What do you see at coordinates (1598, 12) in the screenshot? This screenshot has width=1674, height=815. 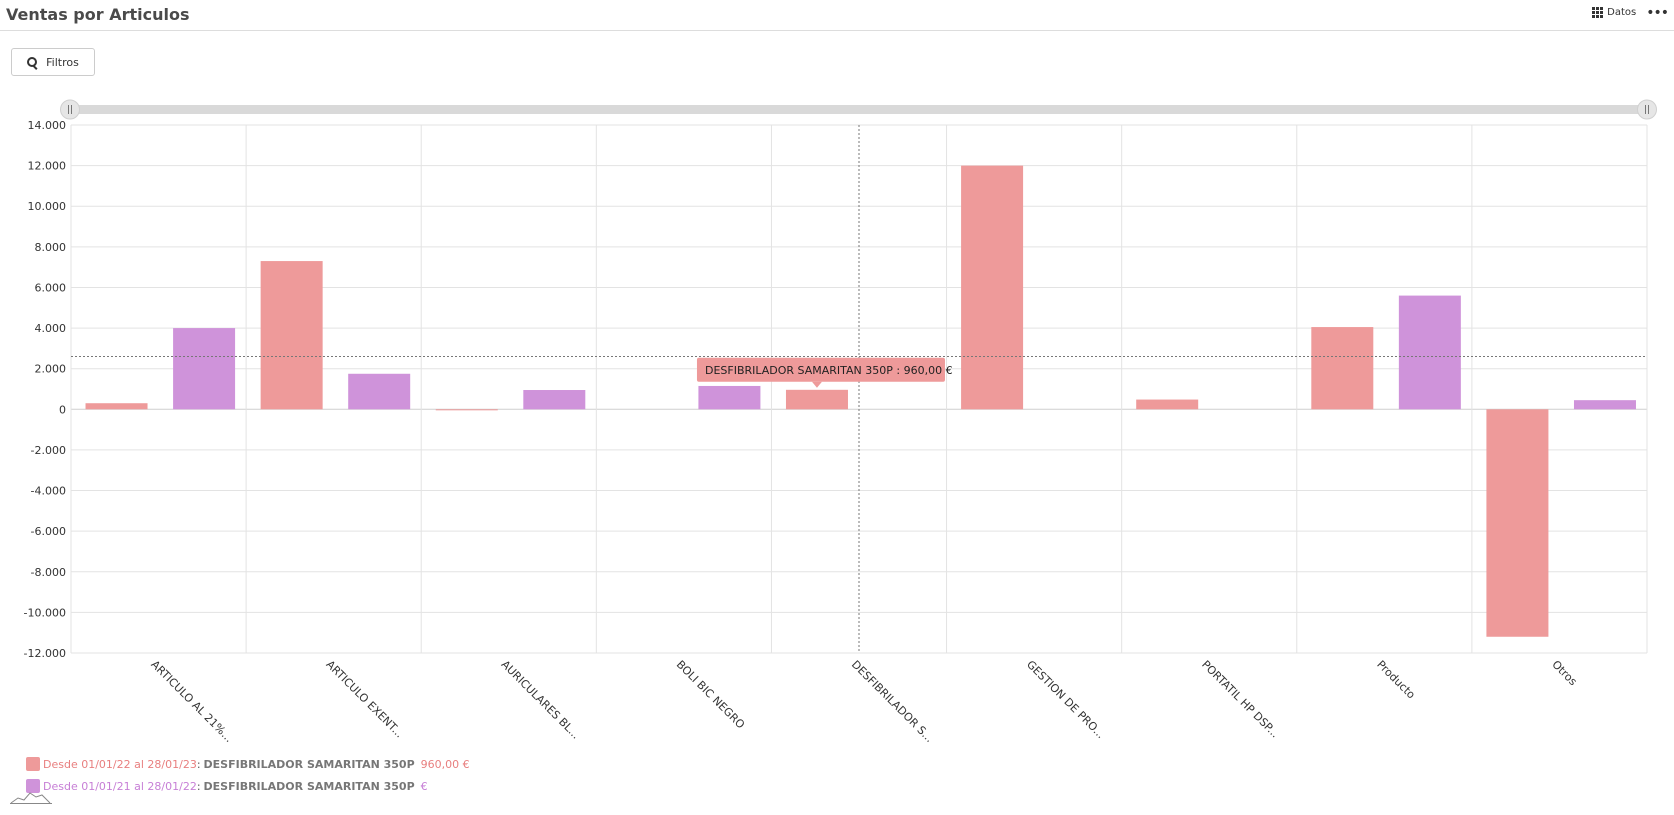 I see `table-grid-icon` at bounding box center [1598, 12].